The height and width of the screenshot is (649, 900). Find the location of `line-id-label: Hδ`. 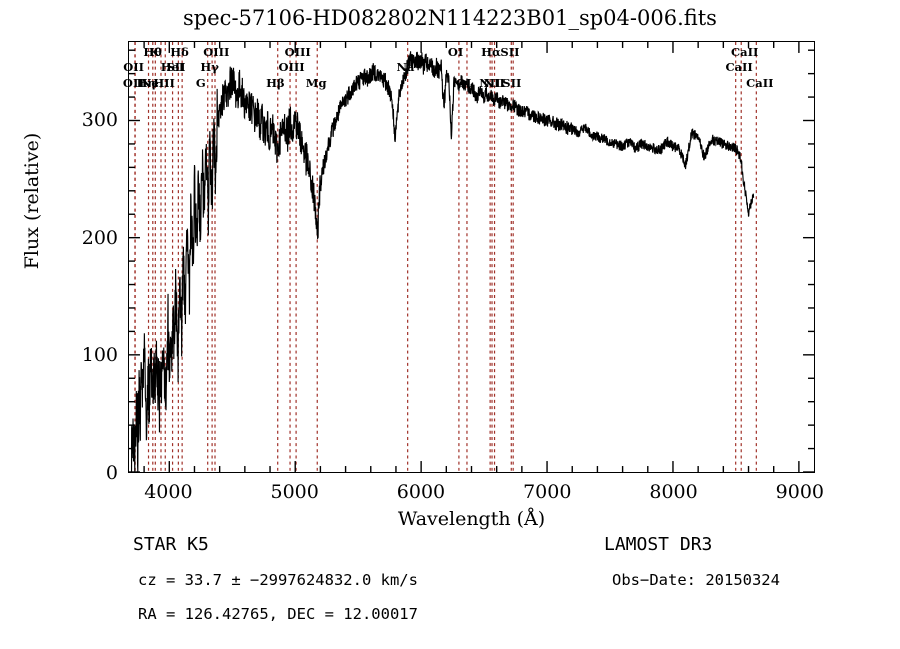

line-id-label: Hδ is located at coordinates (179, 52).